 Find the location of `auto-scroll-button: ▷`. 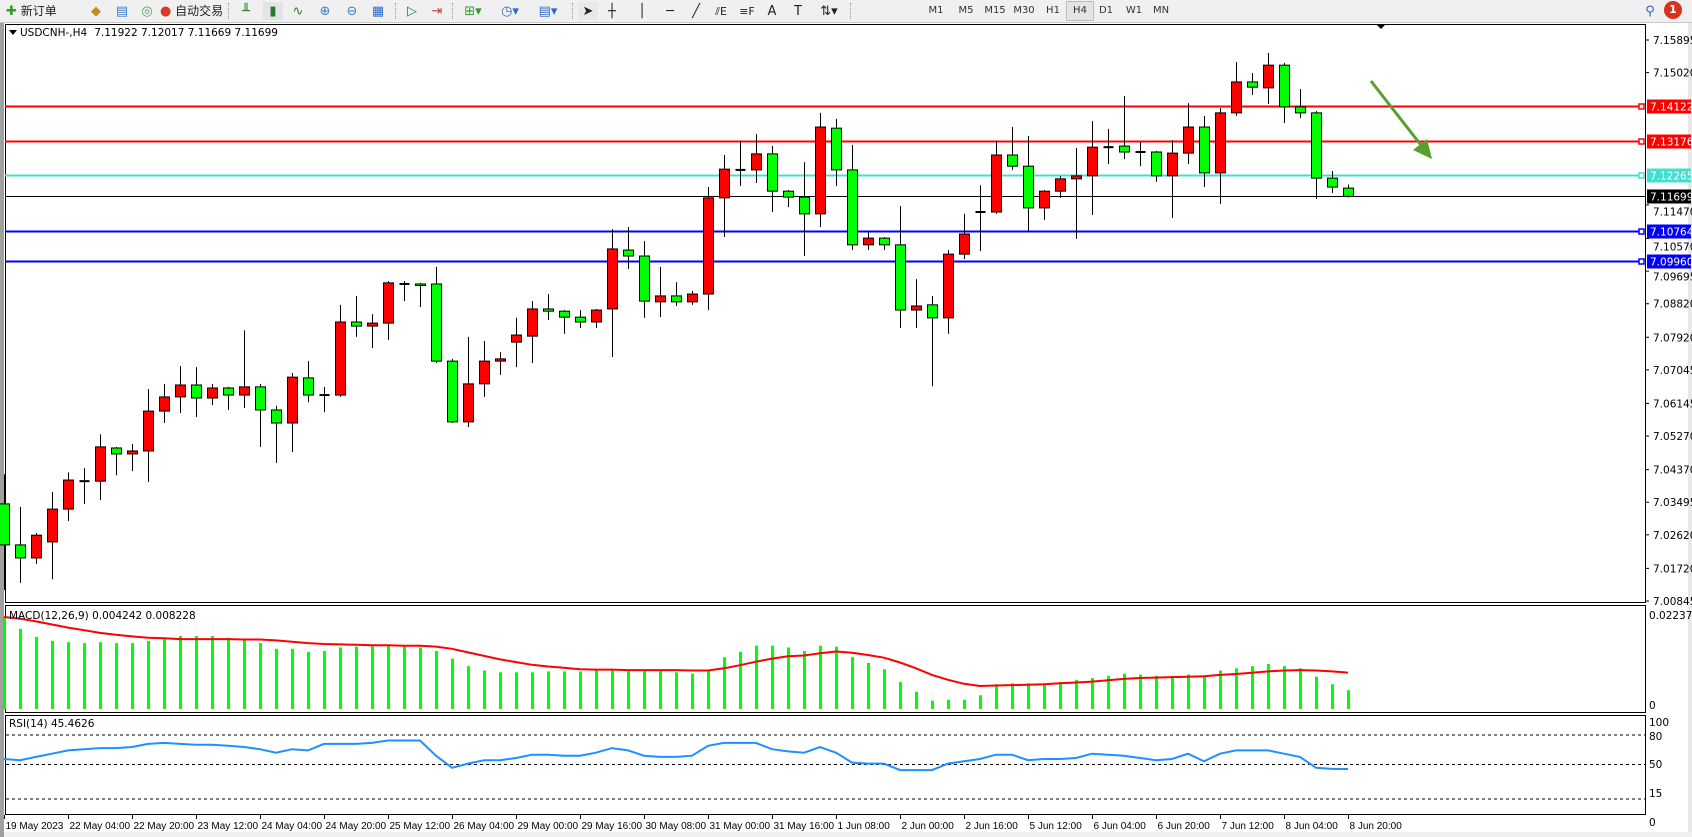

auto-scroll-button: ▷ is located at coordinates (412, 11).